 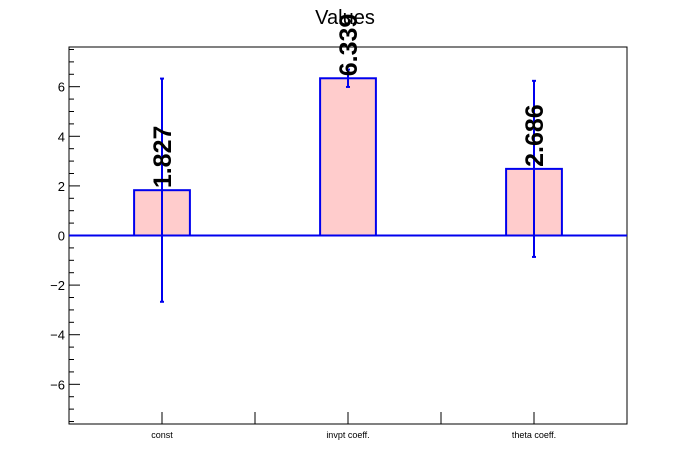 What do you see at coordinates (347, 435) in the screenshot?
I see `category-label: invpt coeff.` at bounding box center [347, 435].